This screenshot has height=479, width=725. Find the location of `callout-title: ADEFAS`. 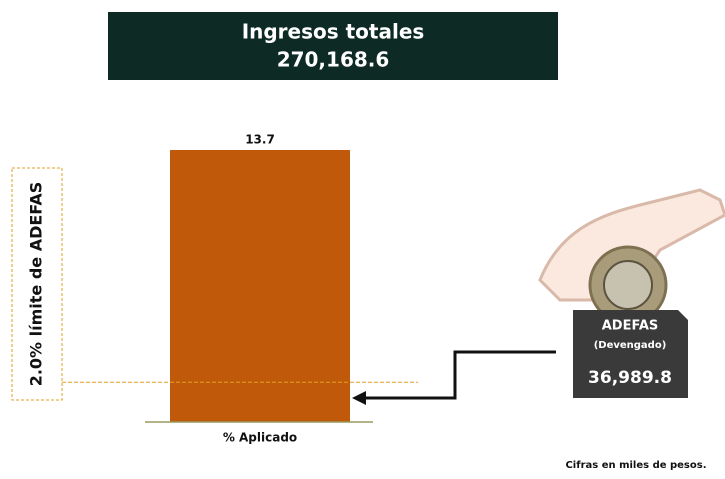

callout-title: ADEFAS is located at coordinates (630, 326).